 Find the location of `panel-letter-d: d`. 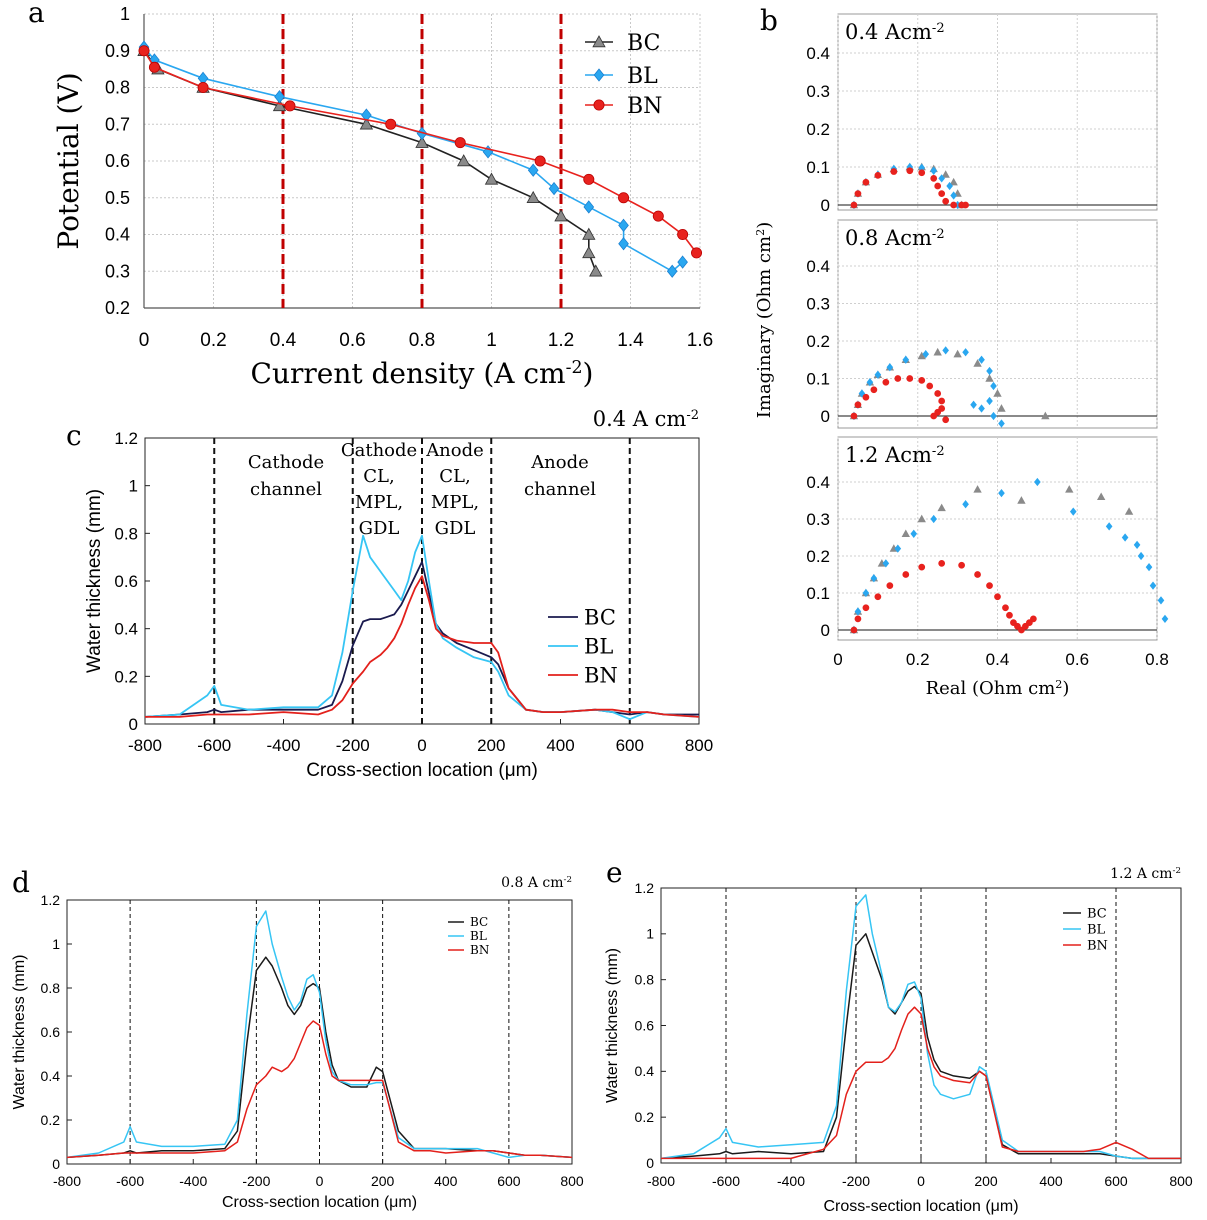

panel-letter-d: d is located at coordinates (21, 882).